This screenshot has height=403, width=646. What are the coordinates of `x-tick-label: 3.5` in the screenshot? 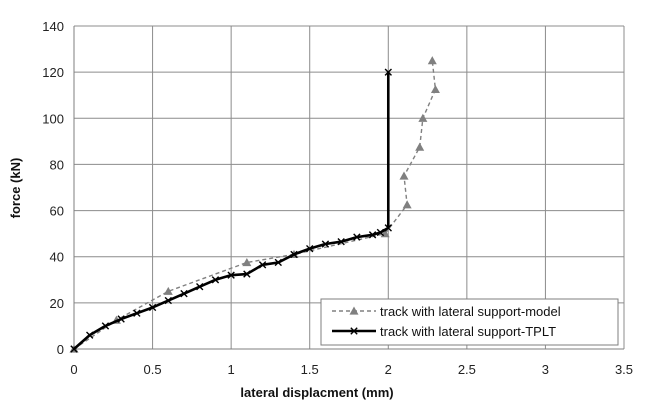 It's located at (624, 369).